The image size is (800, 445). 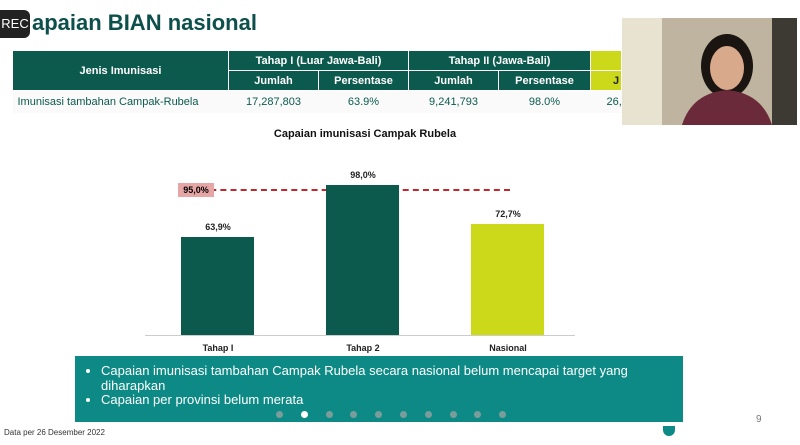 I want to click on presenter-video, so click(x=709, y=71).